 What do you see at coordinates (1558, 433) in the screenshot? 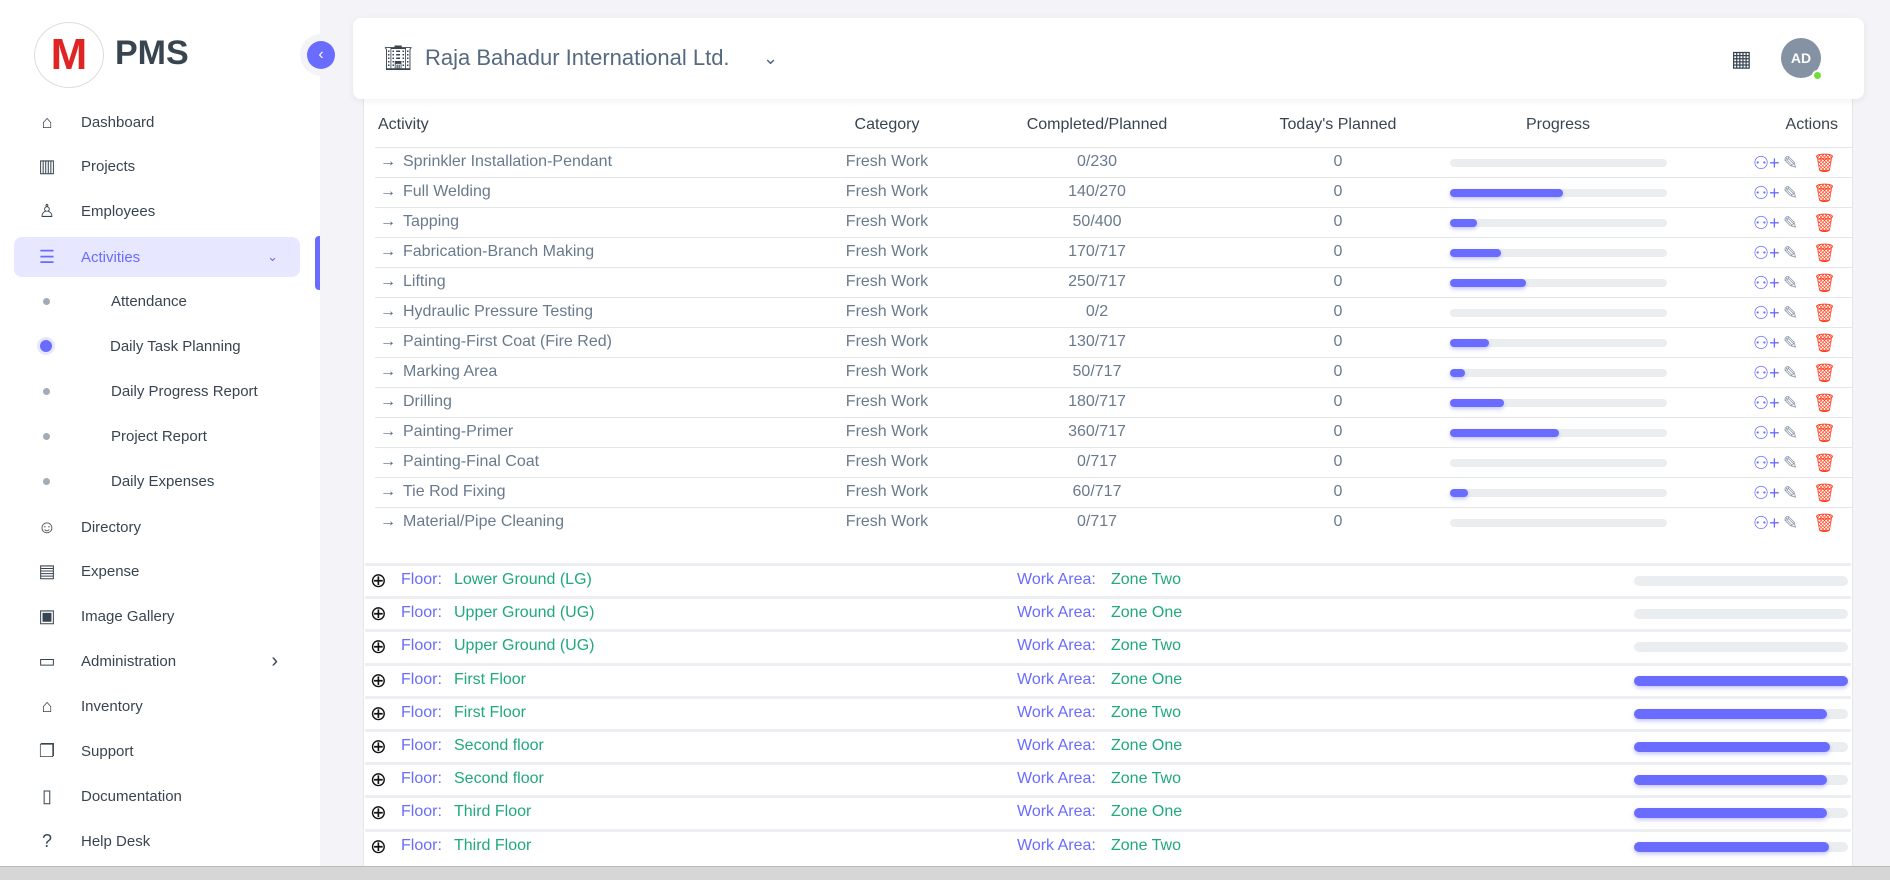
I see `progress-bar` at bounding box center [1558, 433].